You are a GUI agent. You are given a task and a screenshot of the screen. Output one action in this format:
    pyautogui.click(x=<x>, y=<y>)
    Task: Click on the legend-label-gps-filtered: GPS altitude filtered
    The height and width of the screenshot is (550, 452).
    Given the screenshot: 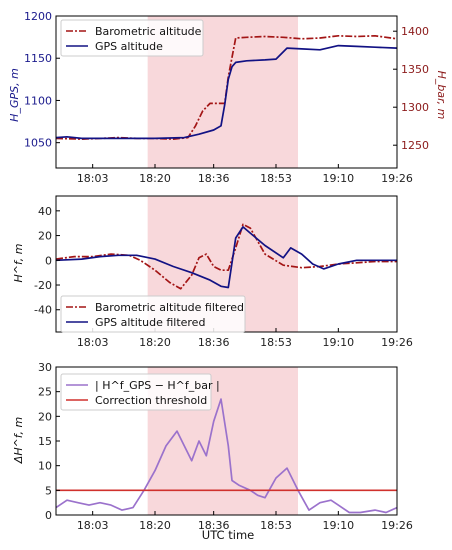 What is the action you would take?
    pyautogui.click(x=150, y=322)
    